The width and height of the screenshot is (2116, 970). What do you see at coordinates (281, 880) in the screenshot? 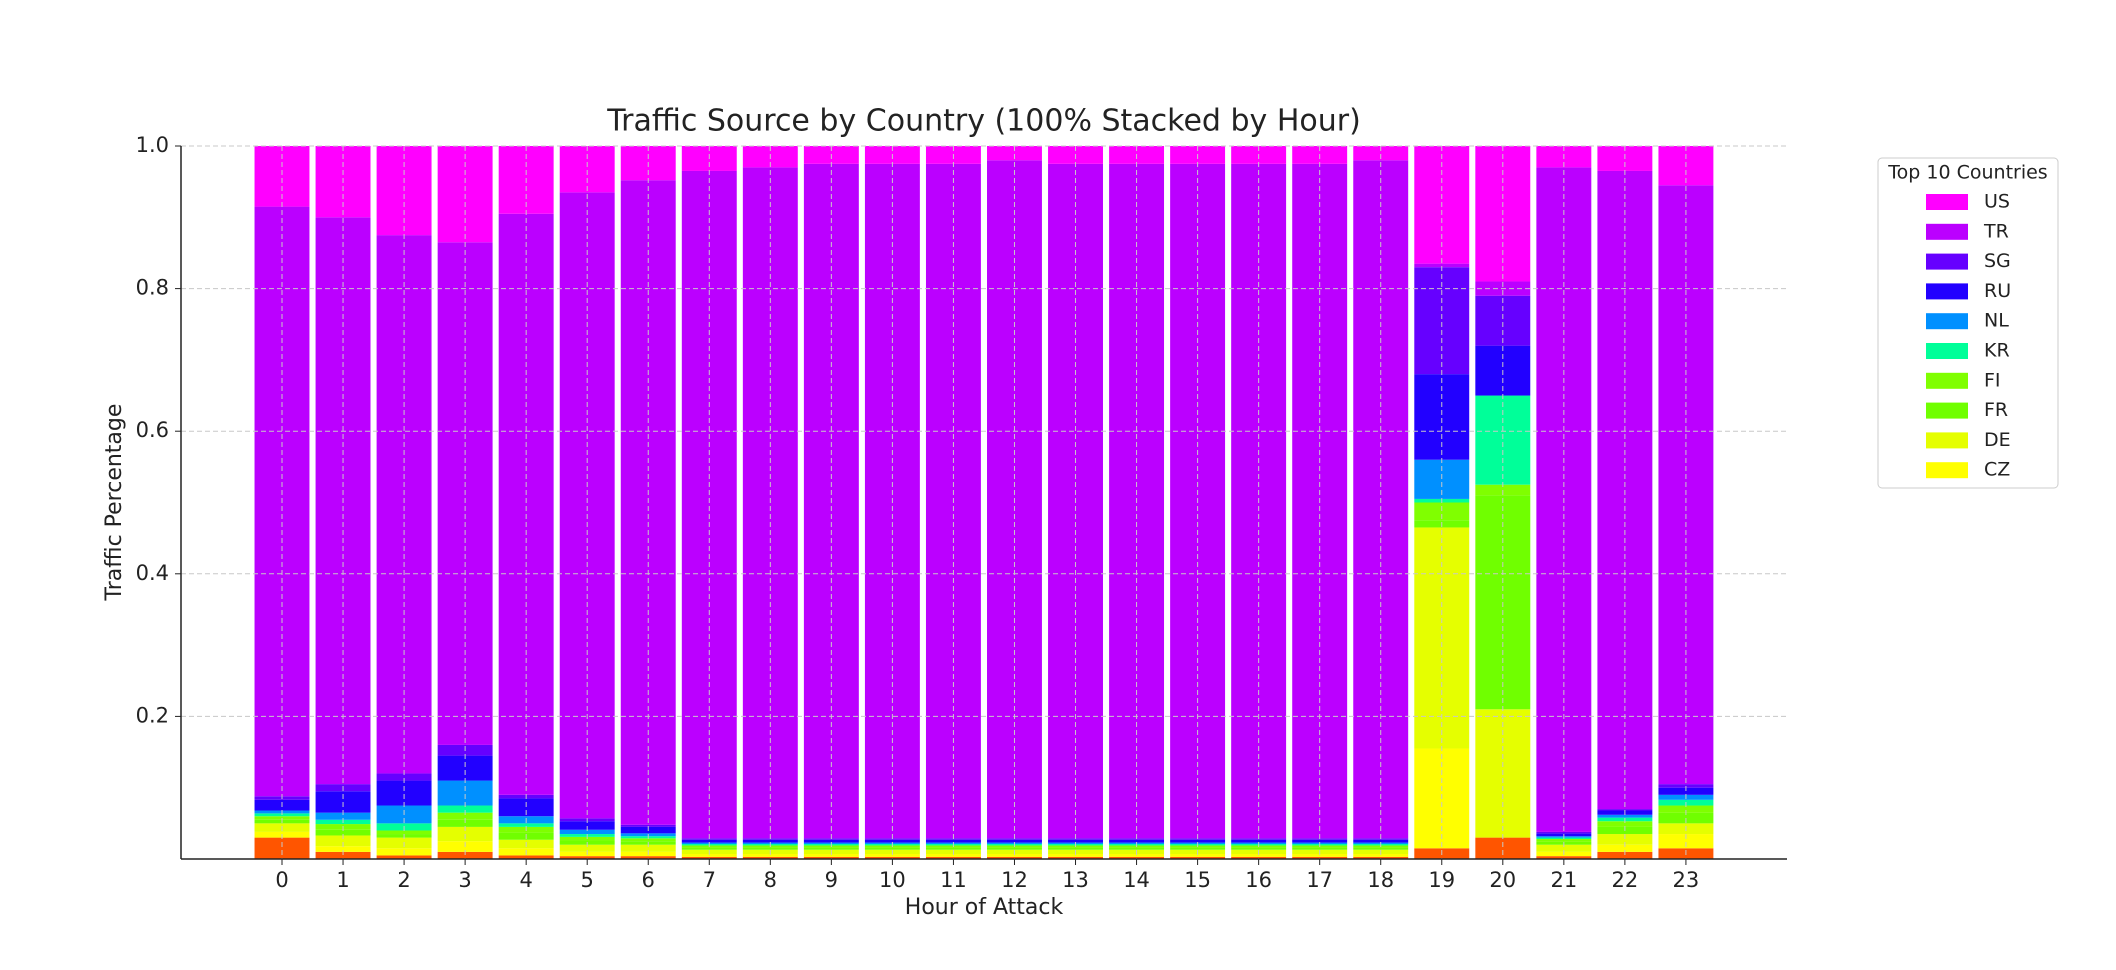
I see `x-tick-label: 0` at bounding box center [281, 880].